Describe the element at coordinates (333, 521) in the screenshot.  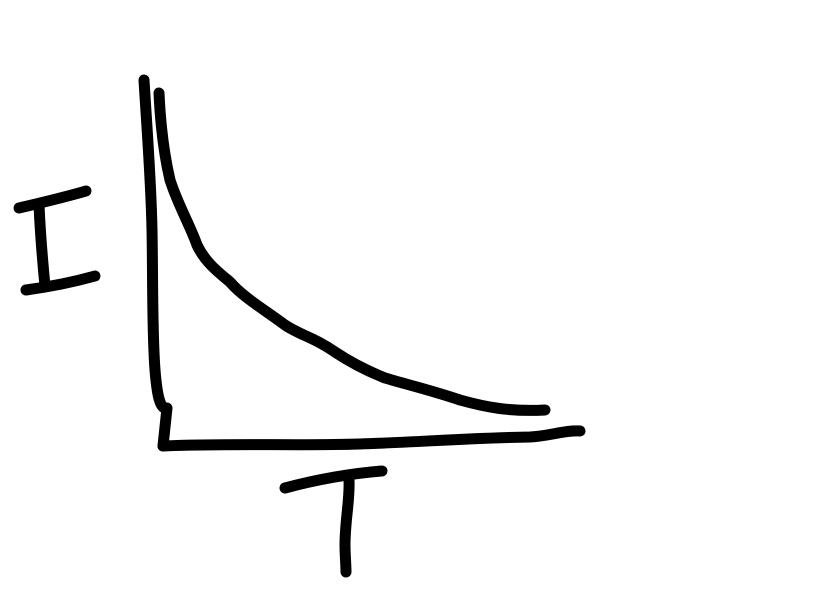
I see `x-axis-label-glyph` at that location.